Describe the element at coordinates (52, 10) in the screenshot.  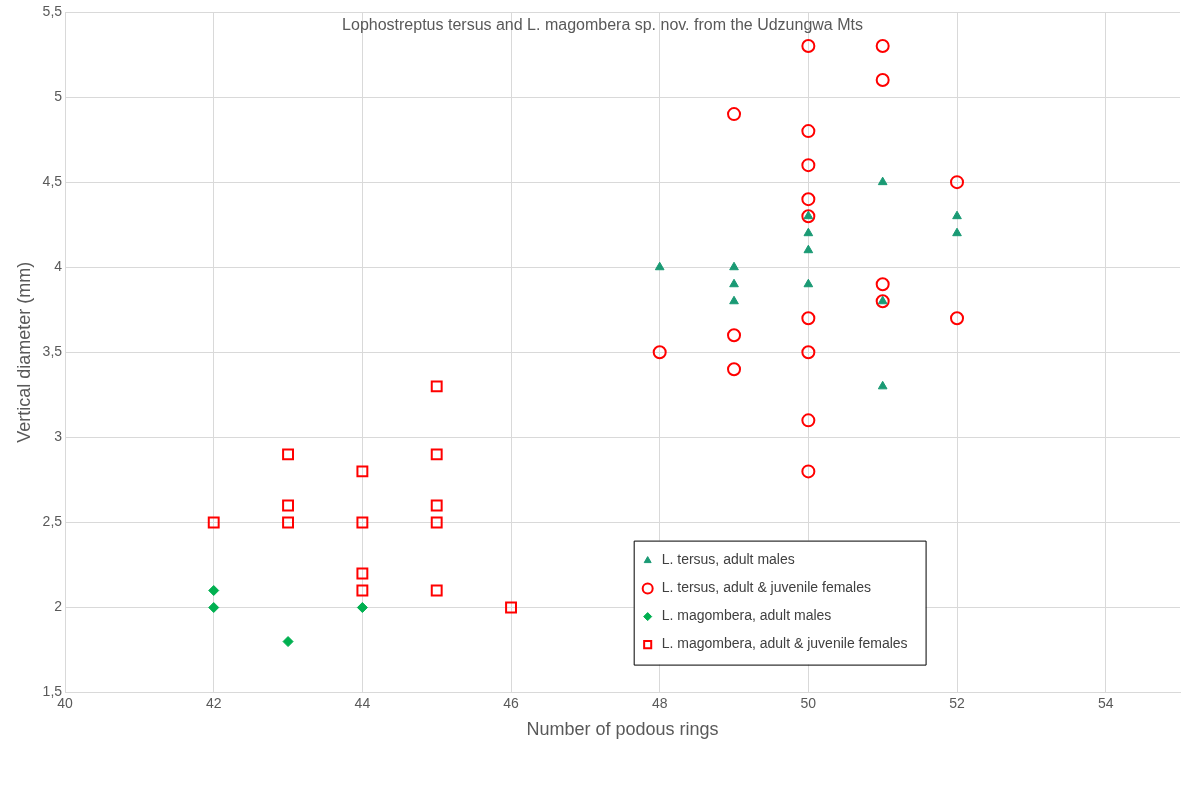
I see `y-tick-label: 5,5` at that location.